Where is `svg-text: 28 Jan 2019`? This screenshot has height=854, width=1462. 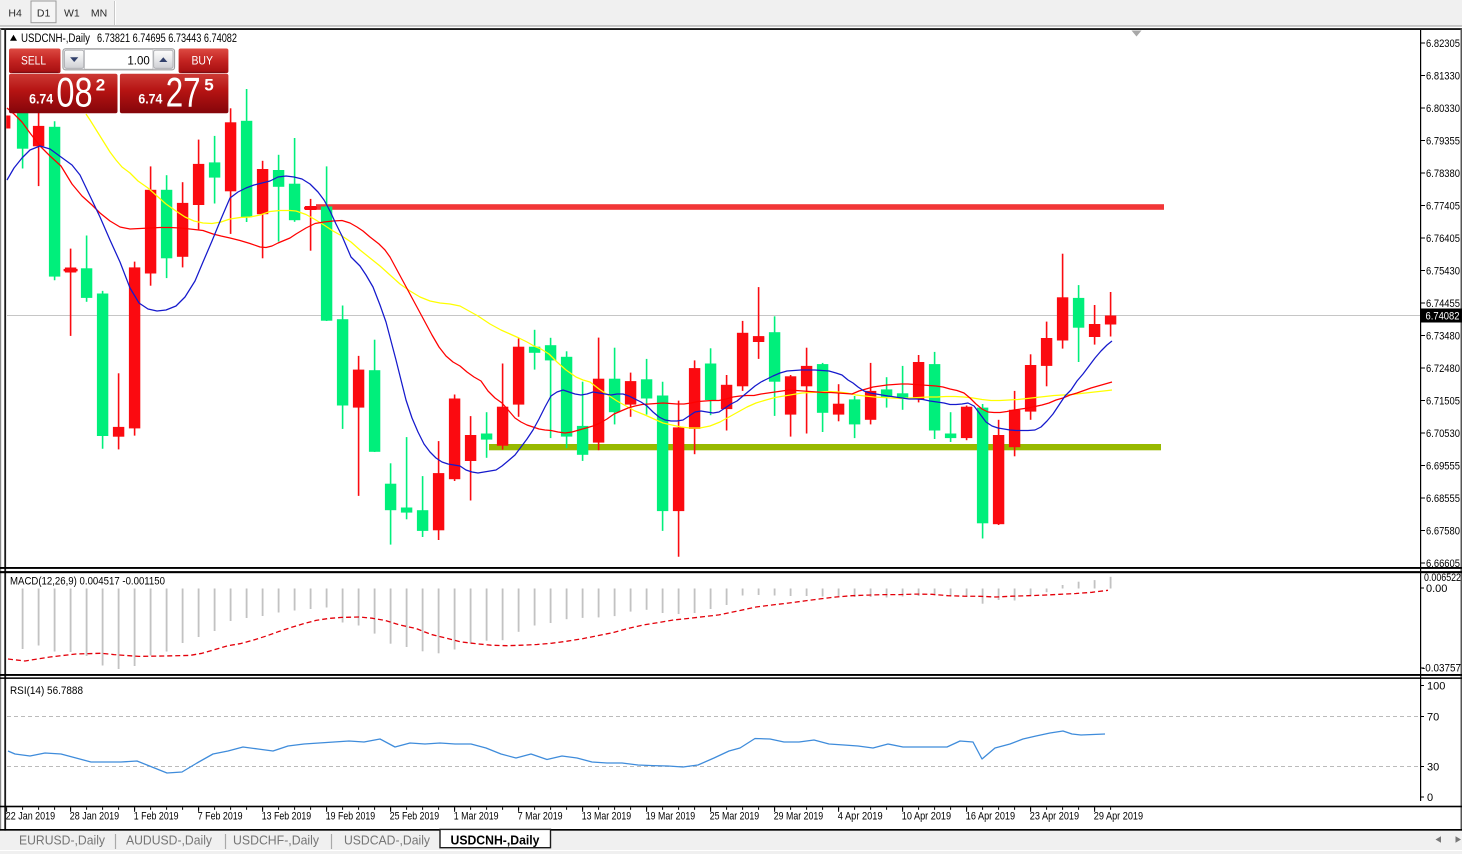 svg-text: 28 Jan 2019 is located at coordinates (94, 817).